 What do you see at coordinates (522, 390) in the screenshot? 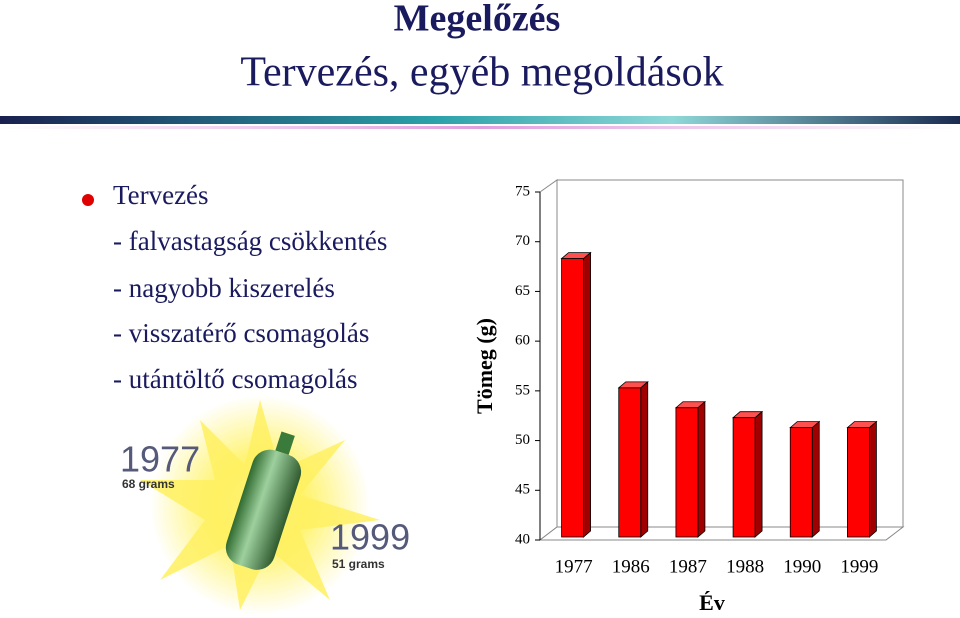
I see `y-tick-label: 55` at bounding box center [522, 390].